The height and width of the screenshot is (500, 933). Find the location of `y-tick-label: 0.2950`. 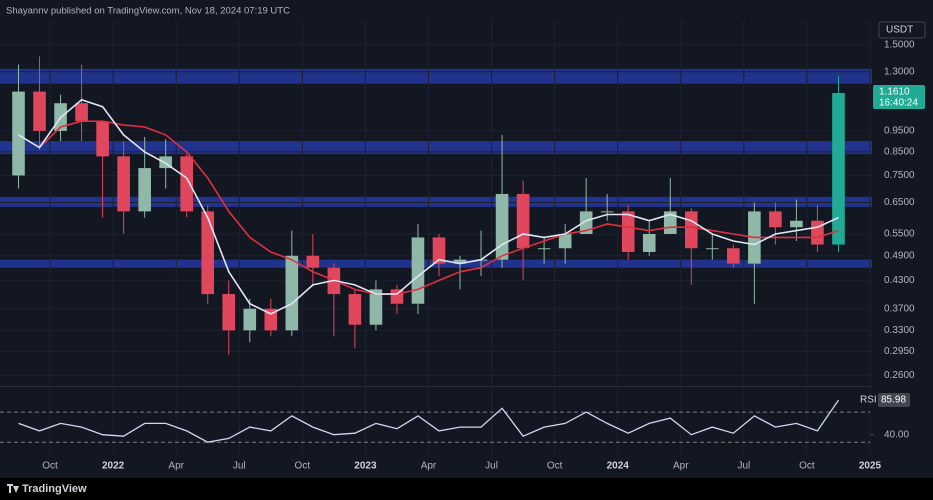

y-tick-label: 0.2950 is located at coordinates (899, 351).